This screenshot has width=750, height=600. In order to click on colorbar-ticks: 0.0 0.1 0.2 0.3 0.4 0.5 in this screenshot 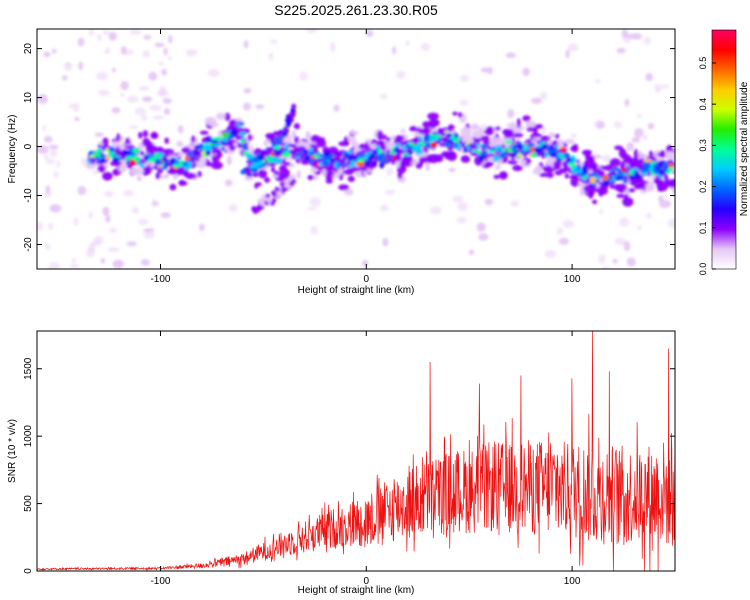, I will do `click(707, 166)`.